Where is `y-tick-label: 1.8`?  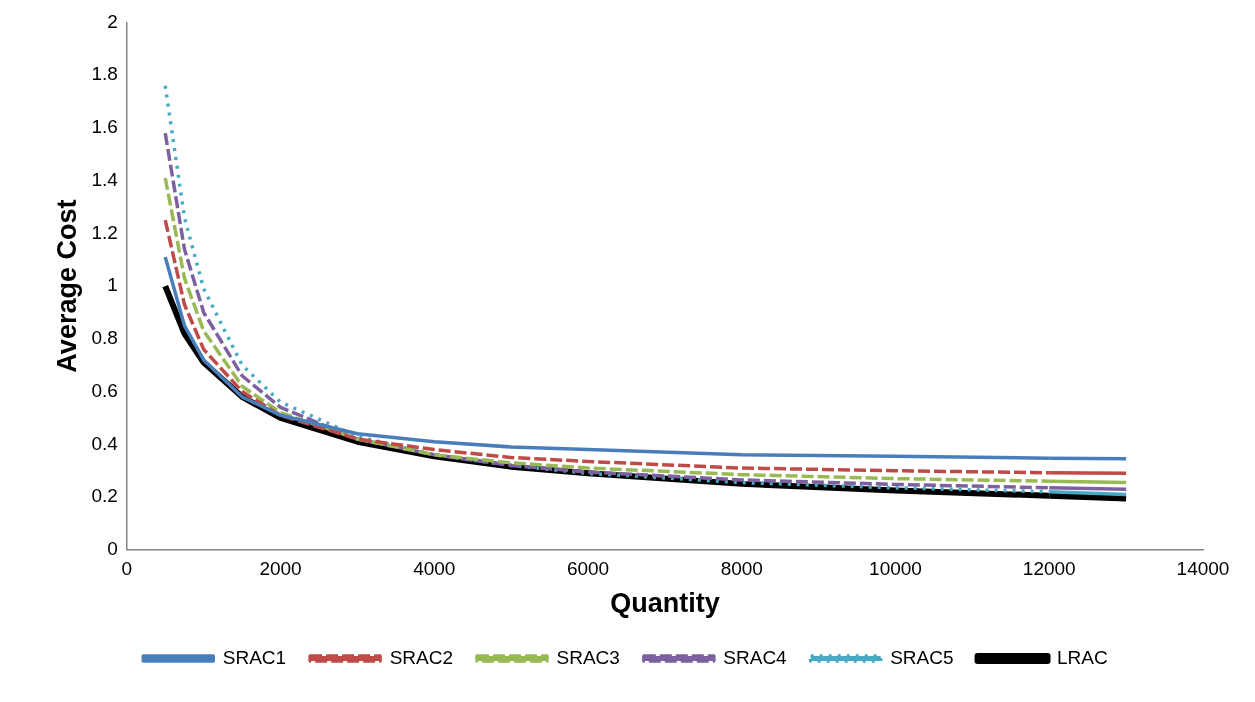 y-tick-label: 1.8 is located at coordinates (104, 74).